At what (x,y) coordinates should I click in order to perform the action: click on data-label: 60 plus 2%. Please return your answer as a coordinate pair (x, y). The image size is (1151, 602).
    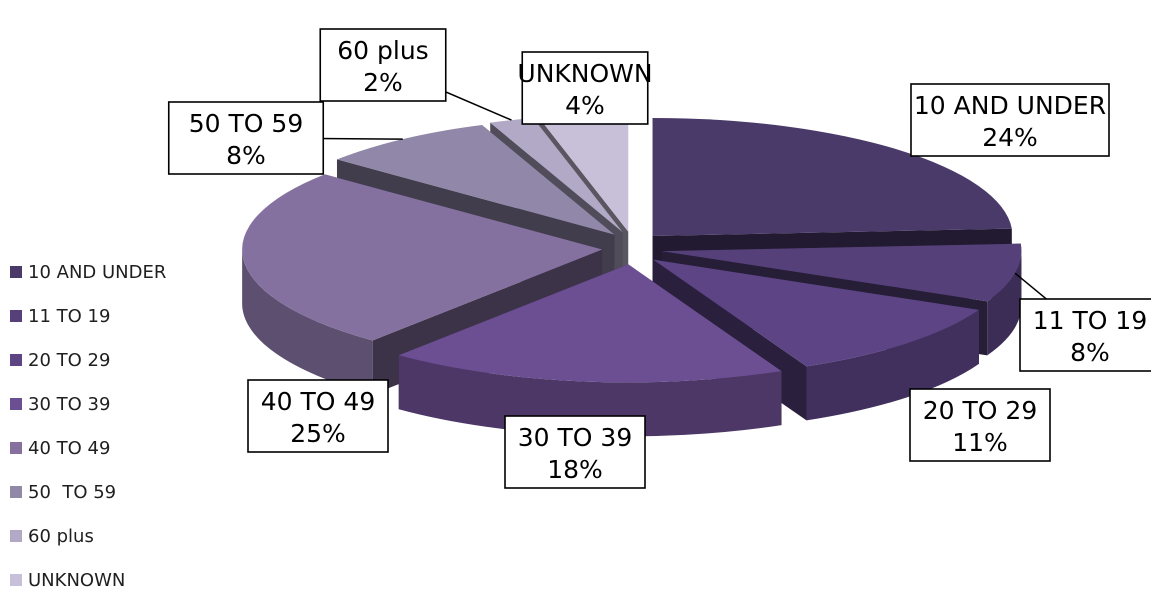
    Looking at the image, I should click on (383, 65).